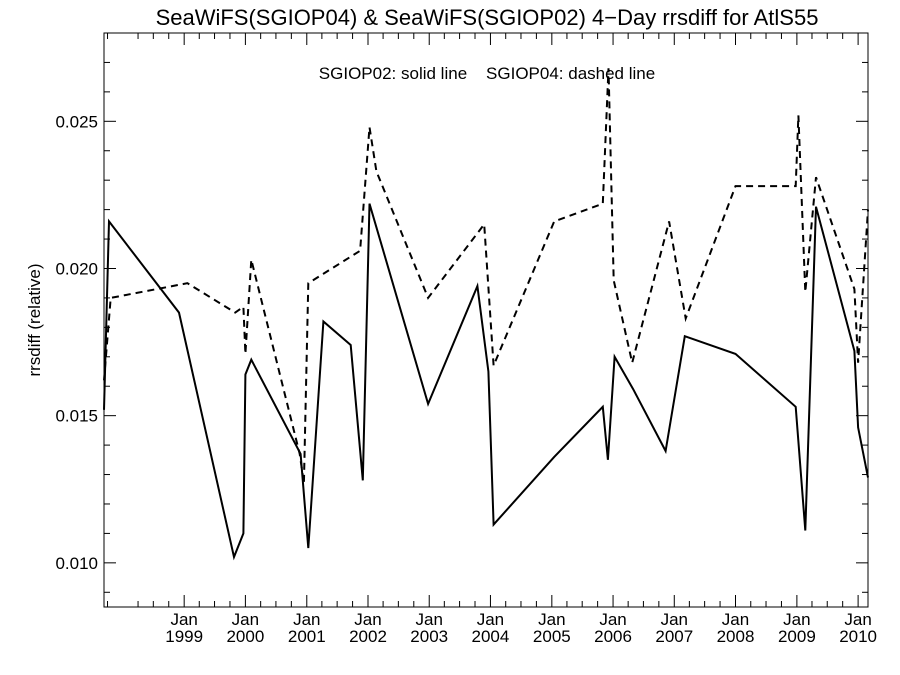 The height and width of the screenshot is (675, 900). I want to click on x-tick-year-label: 2008, so click(736, 636).